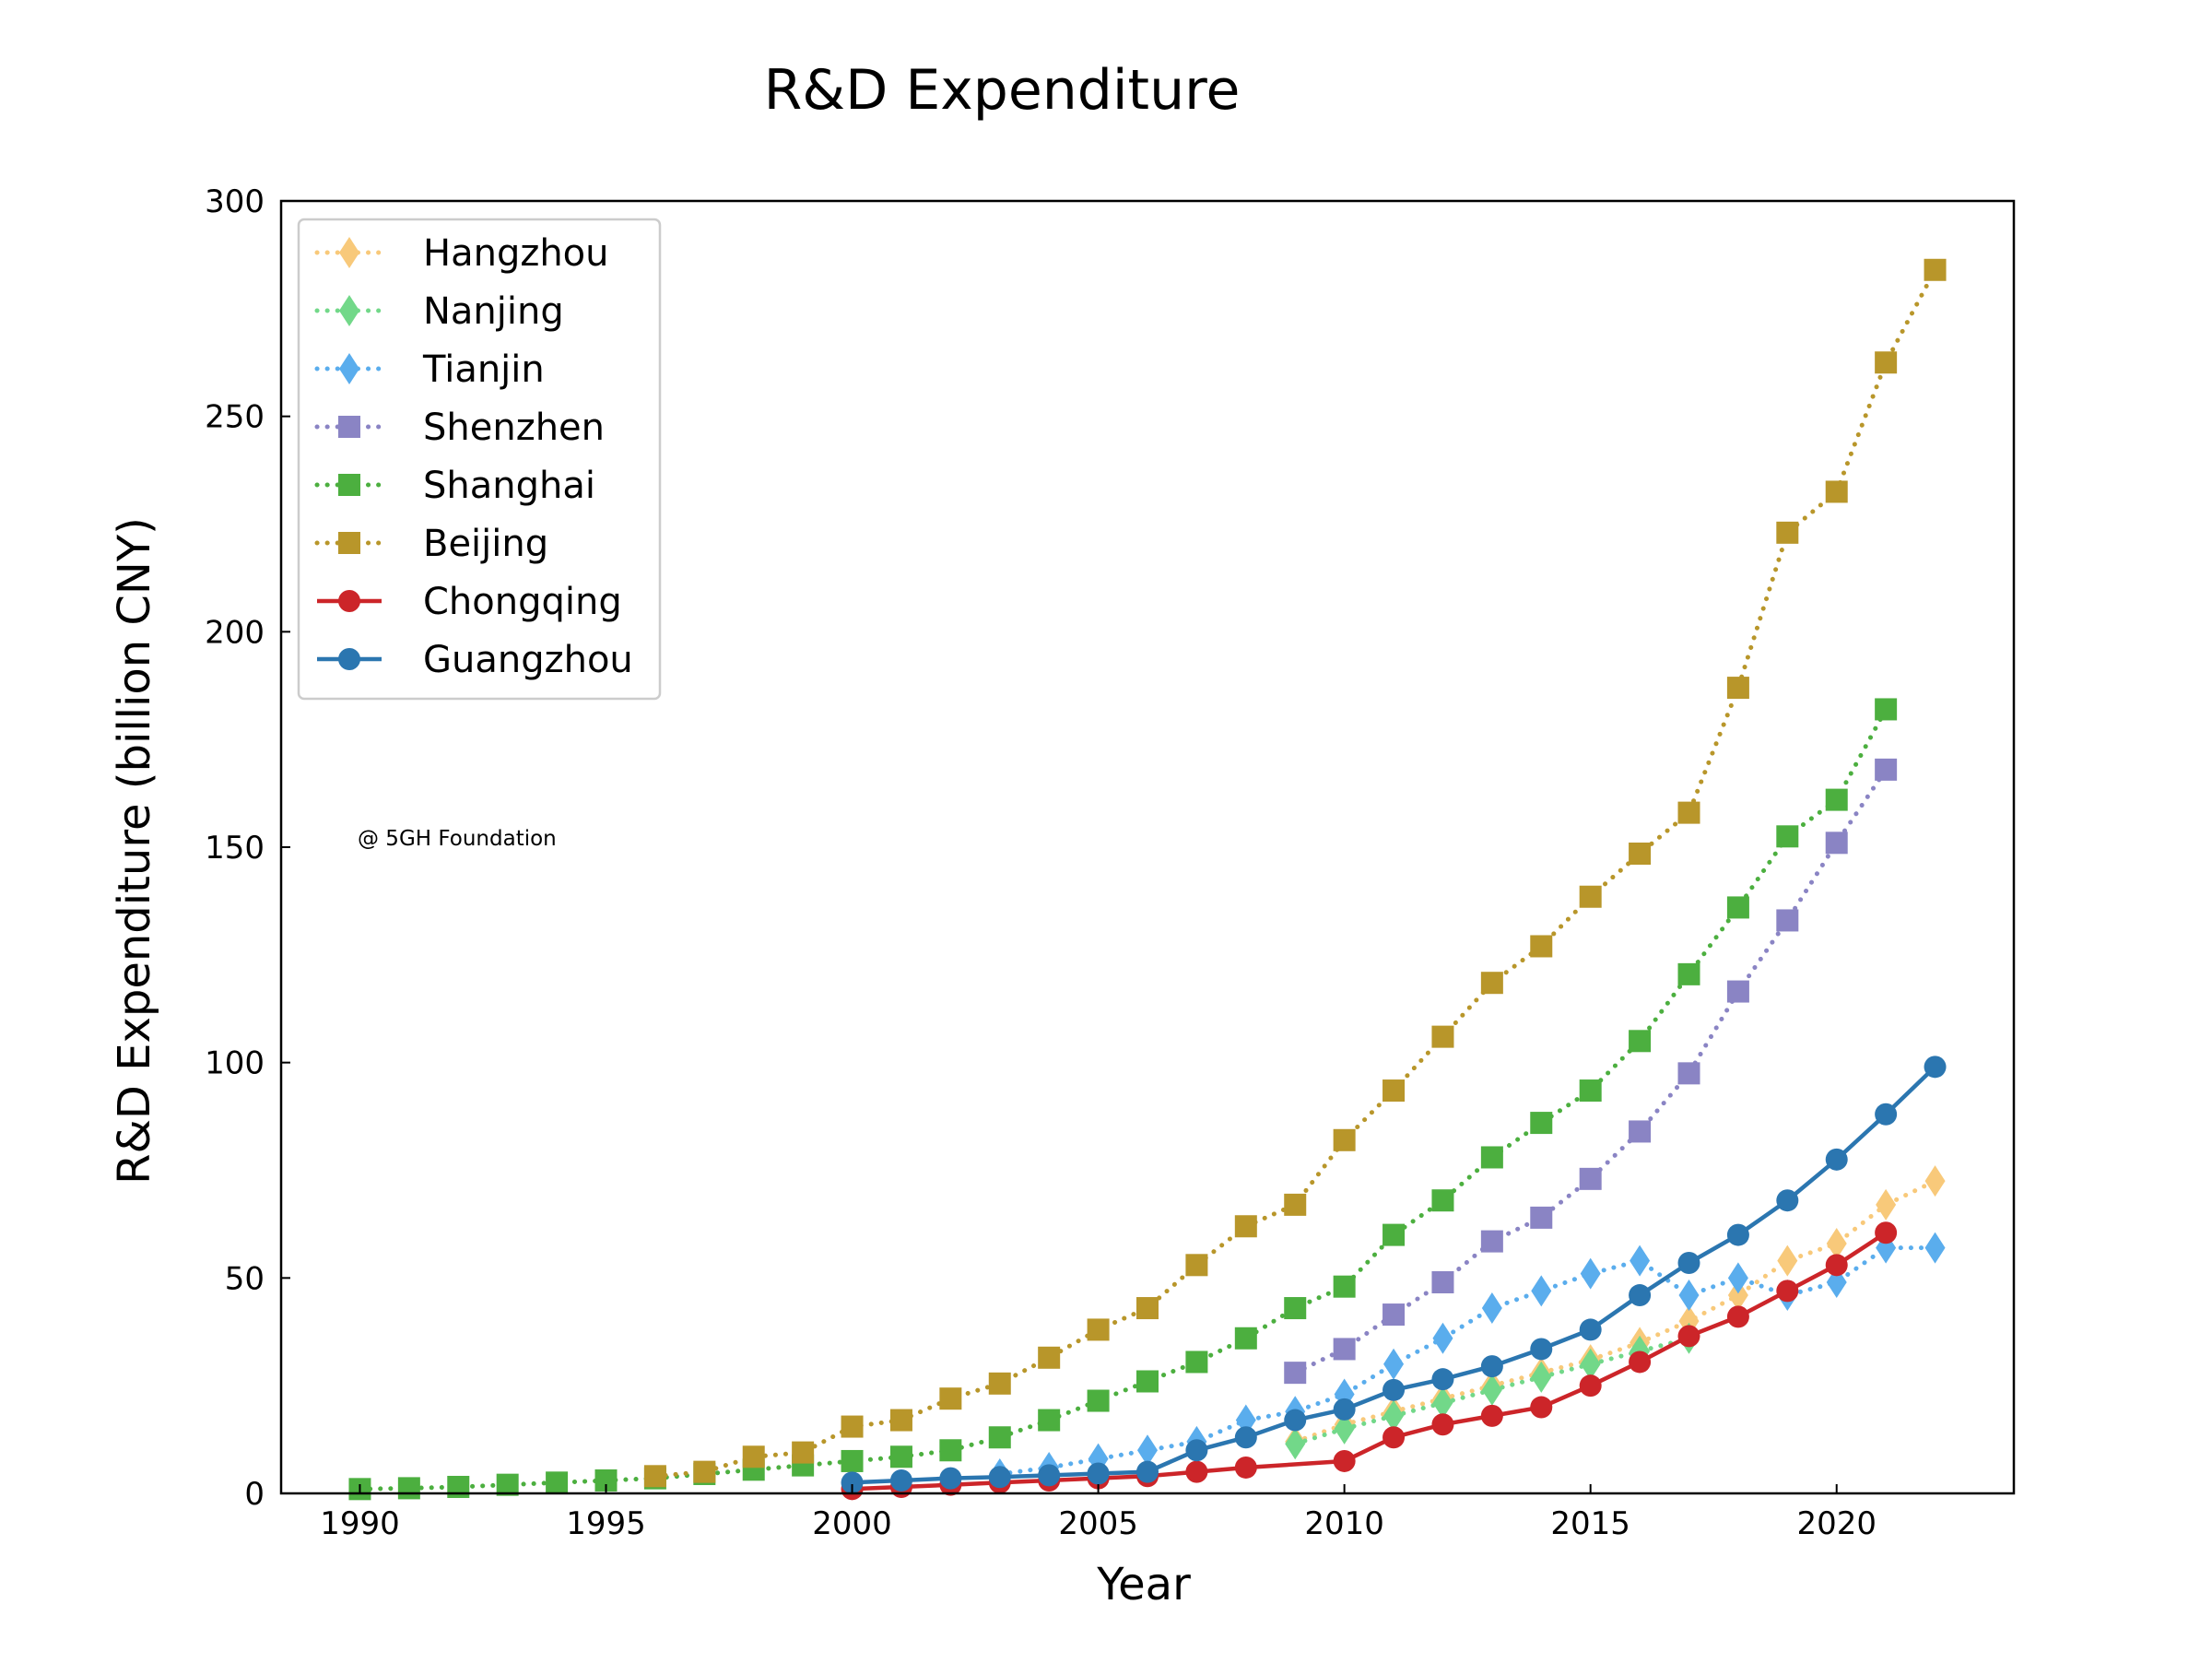 This screenshot has width=2212, height=1663. Describe the element at coordinates (1886, 769) in the screenshot. I see `point-shenzhen-2021` at that location.